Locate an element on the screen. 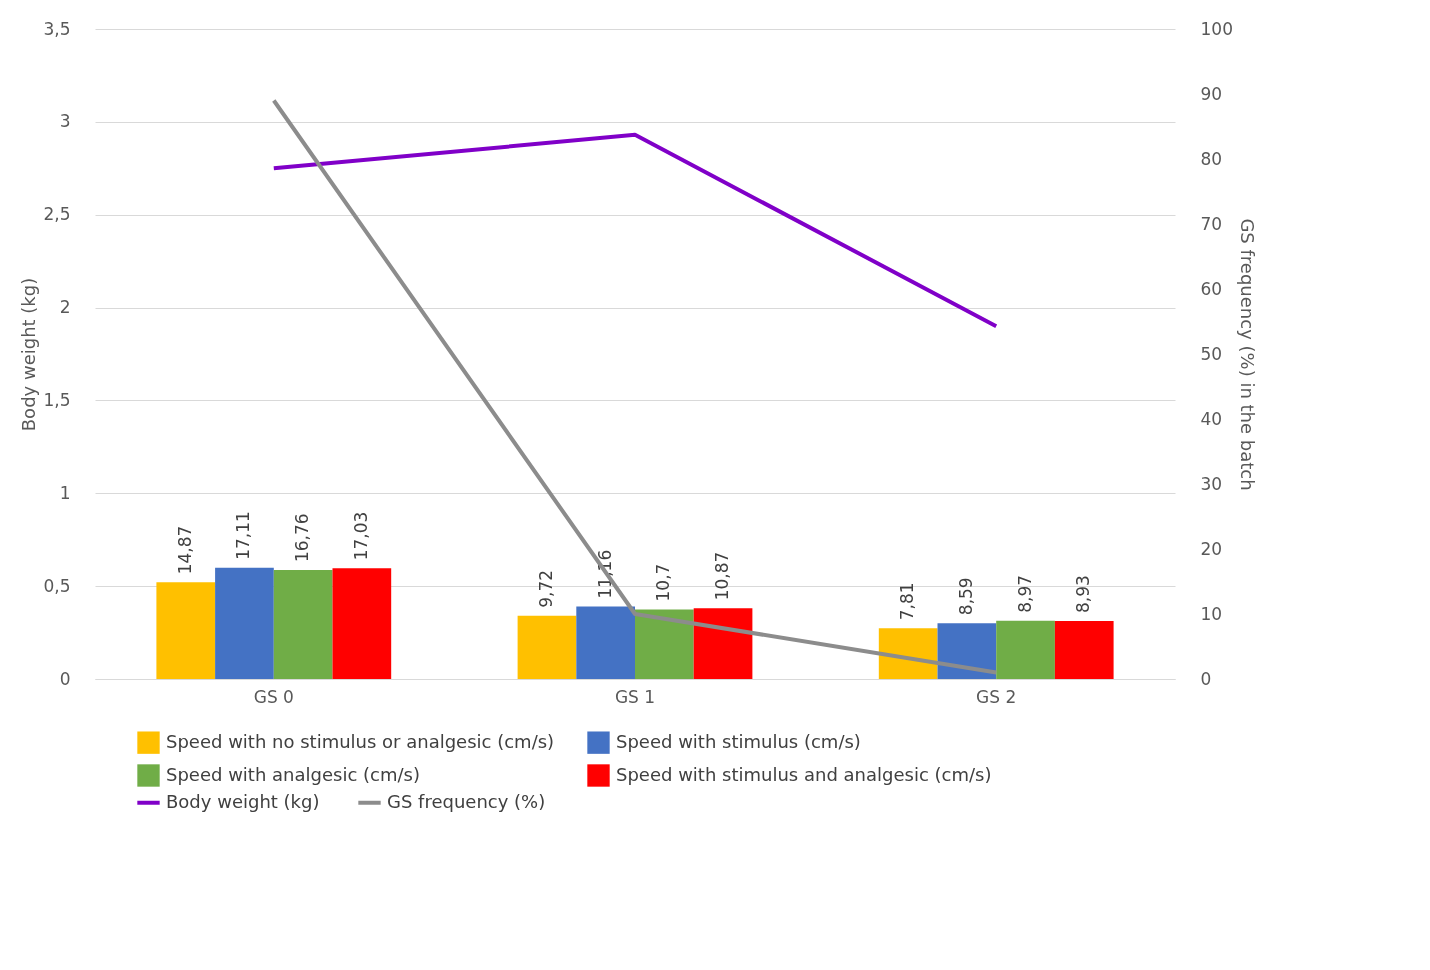 This screenshot has width=1430, height=970. data-label: 8,97 is located at coordinates (1024, 593).